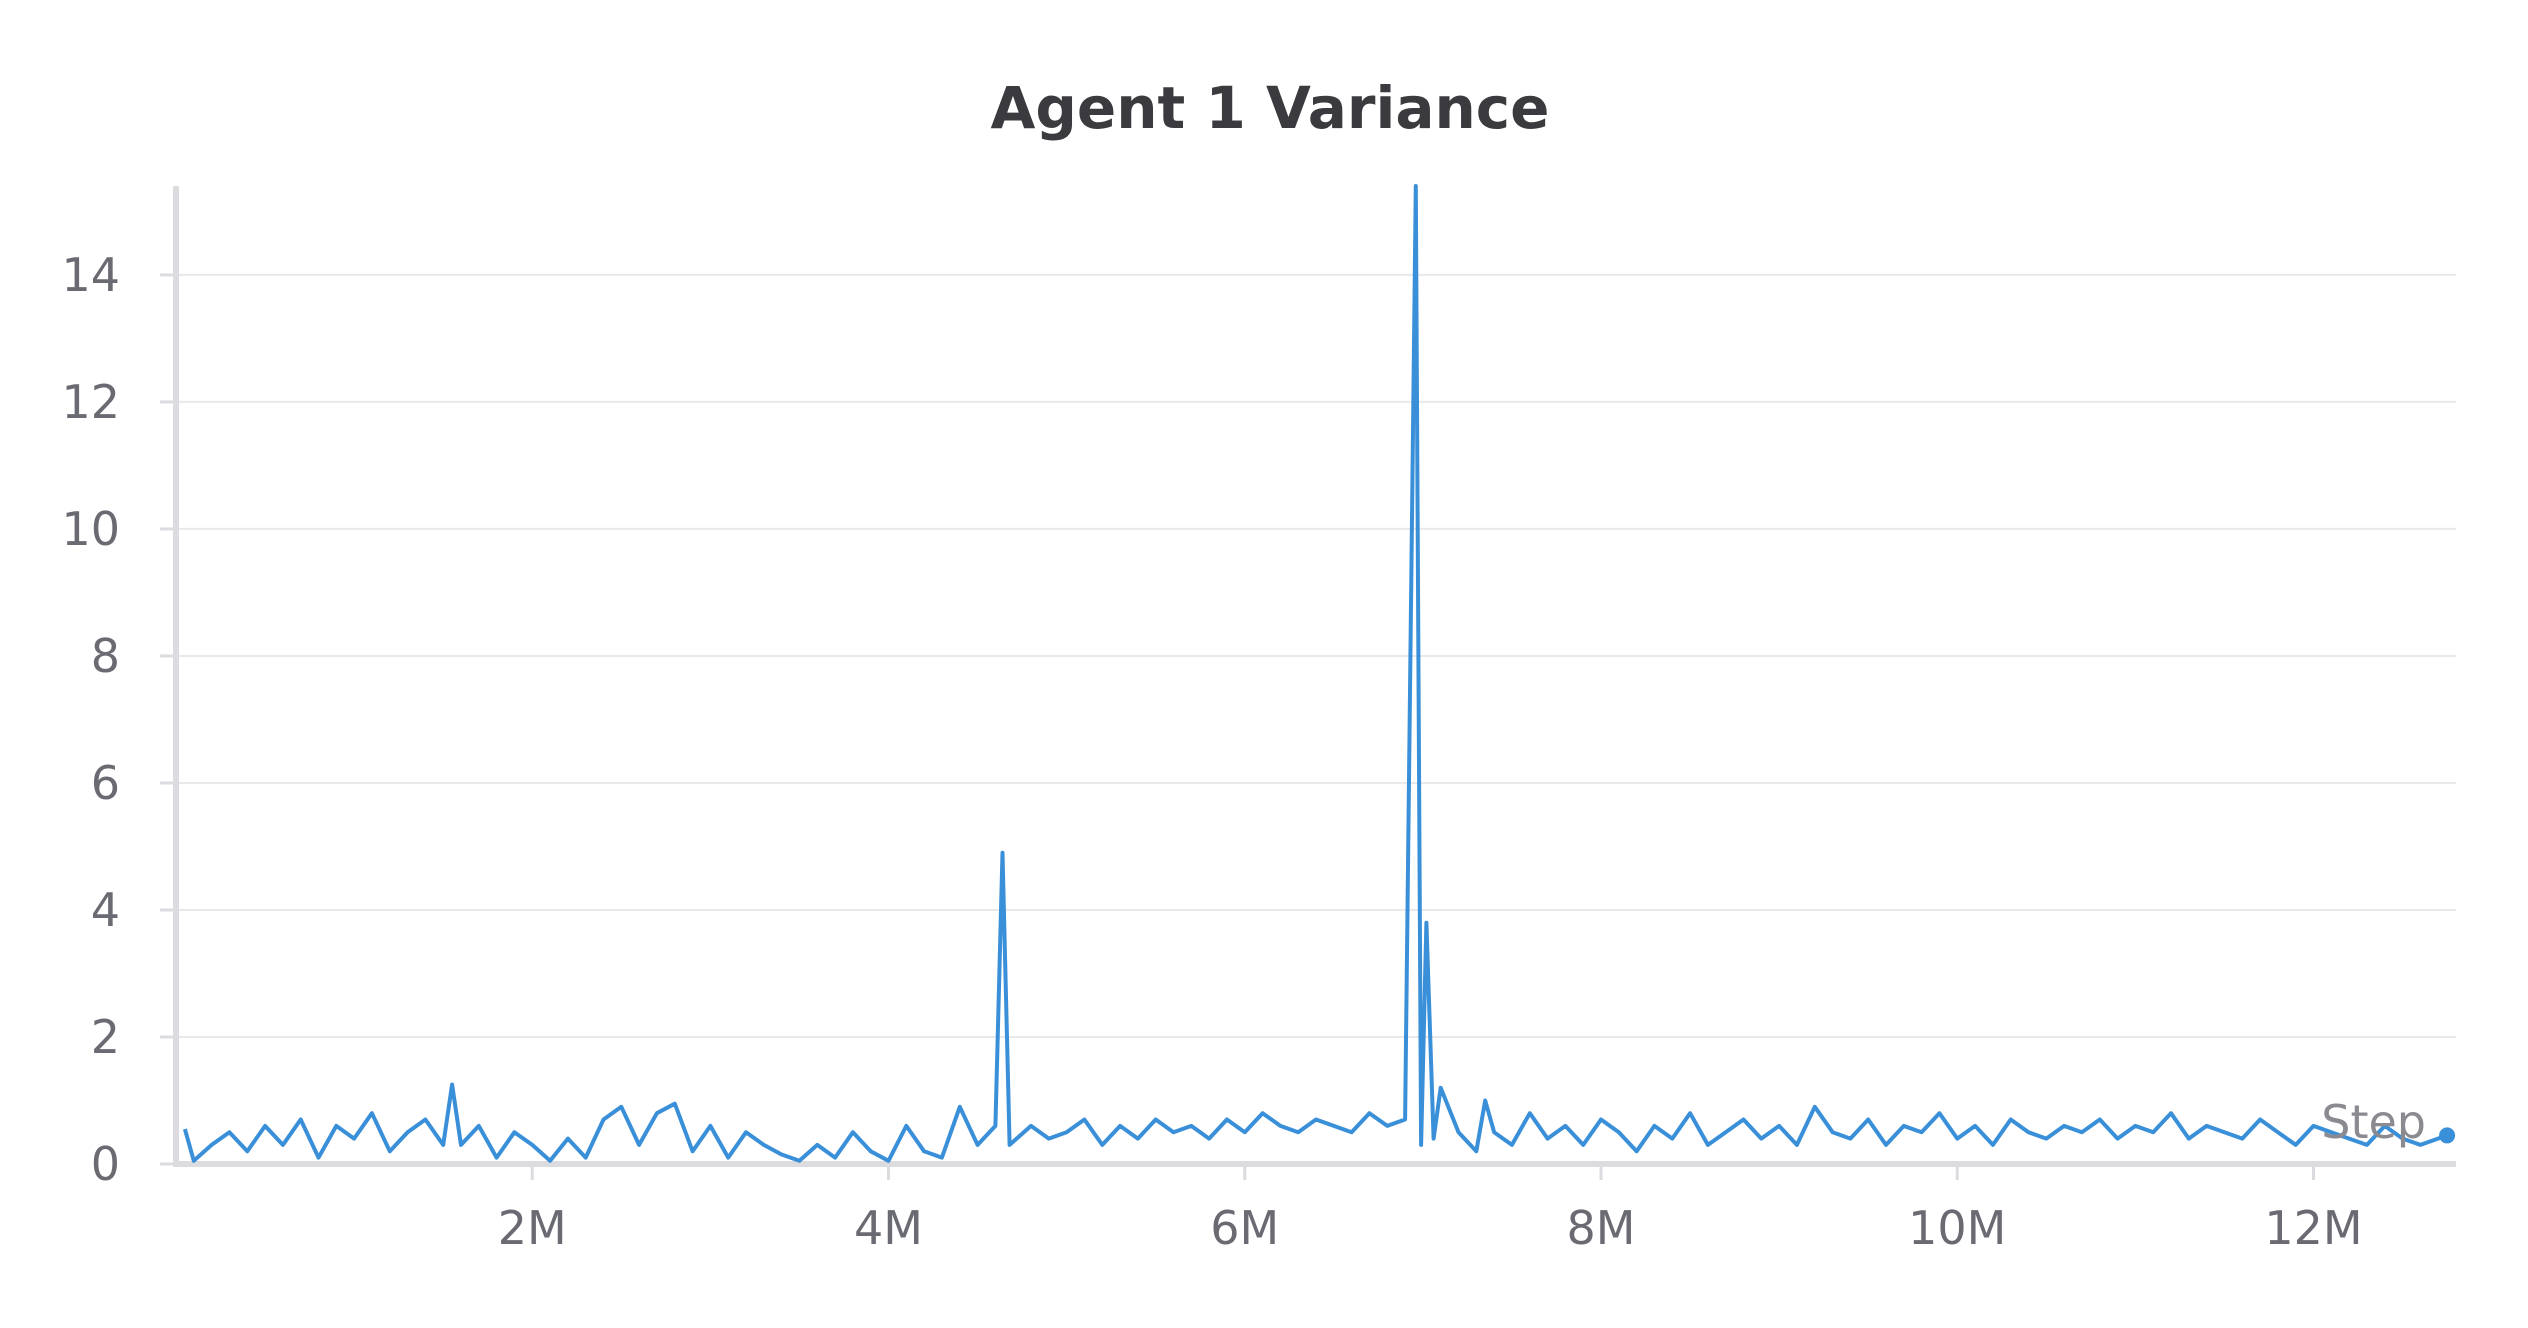  I want to click on y-tick-label: 2, so click(105, 1037).